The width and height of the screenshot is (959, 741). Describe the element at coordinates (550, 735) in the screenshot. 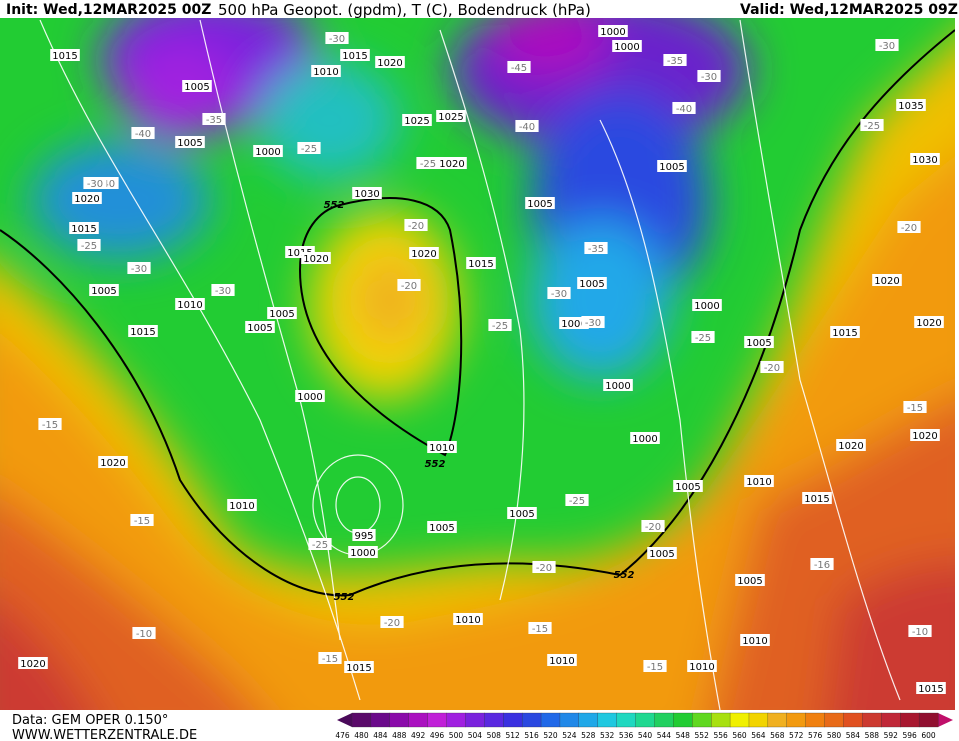

I see `scale-label: 520` at that location.